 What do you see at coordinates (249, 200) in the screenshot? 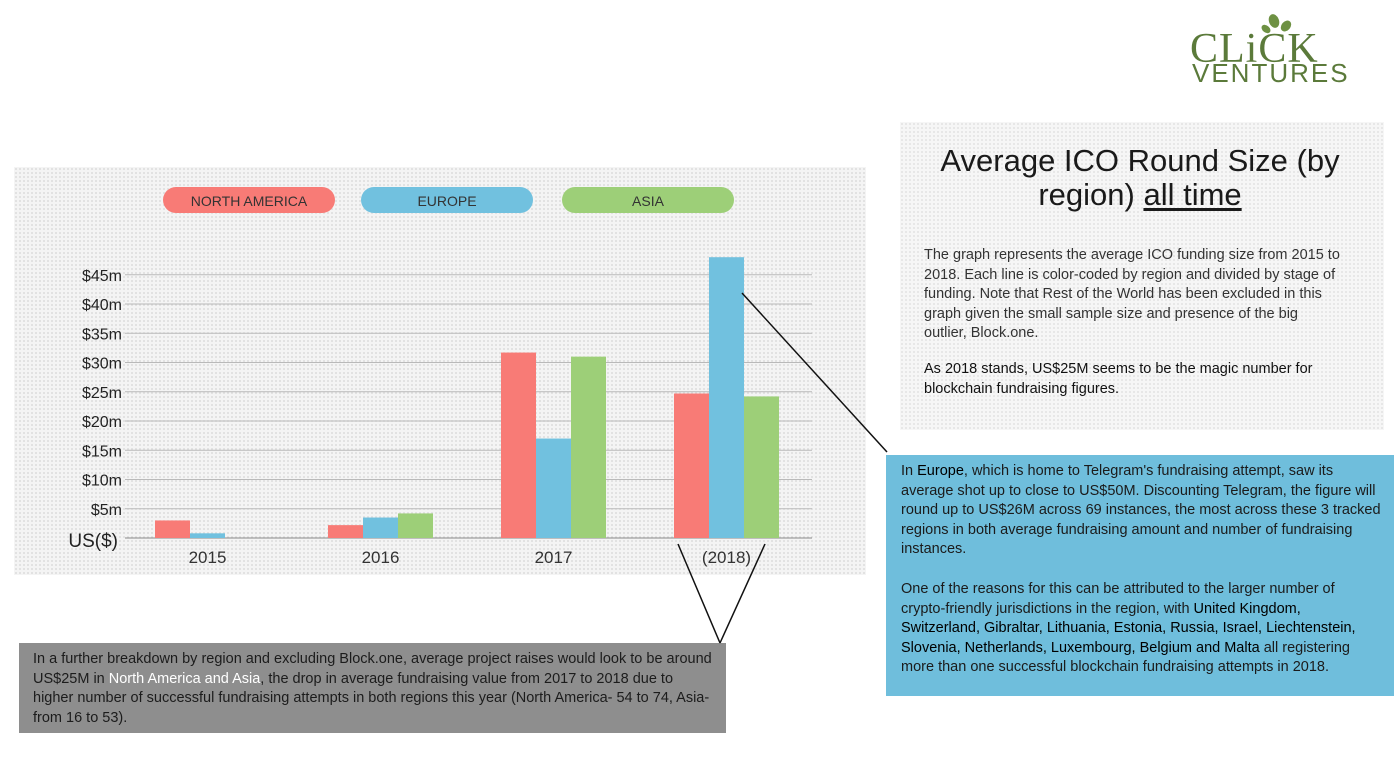
I see `legend-north-america: NORTH AMERICA` at bounding box center [249, 200].